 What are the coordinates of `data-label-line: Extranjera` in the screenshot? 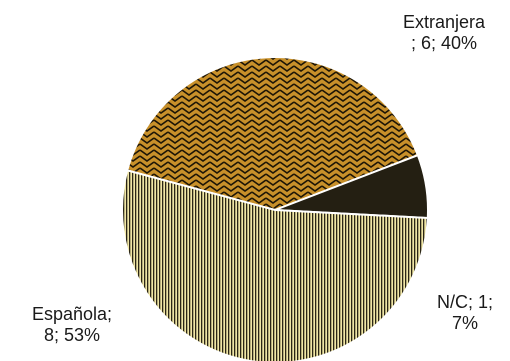 It's located at (444, 22).